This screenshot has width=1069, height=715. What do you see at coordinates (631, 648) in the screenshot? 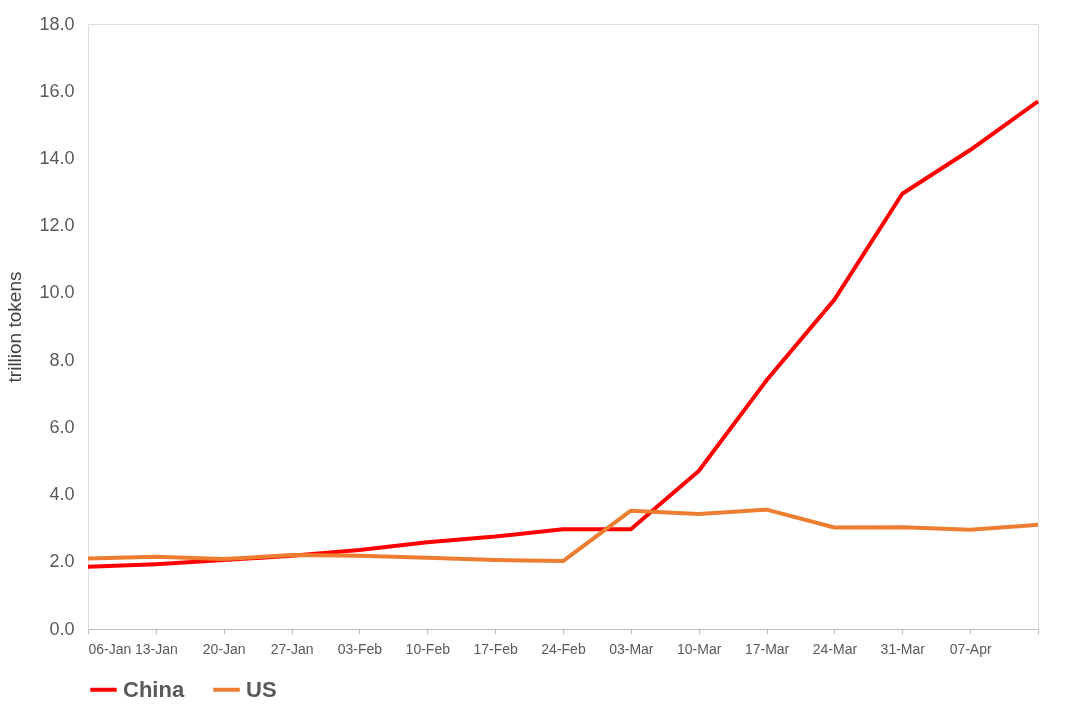
I see `x-tick-label: 03-Mar` at bounding box center [631, 648].